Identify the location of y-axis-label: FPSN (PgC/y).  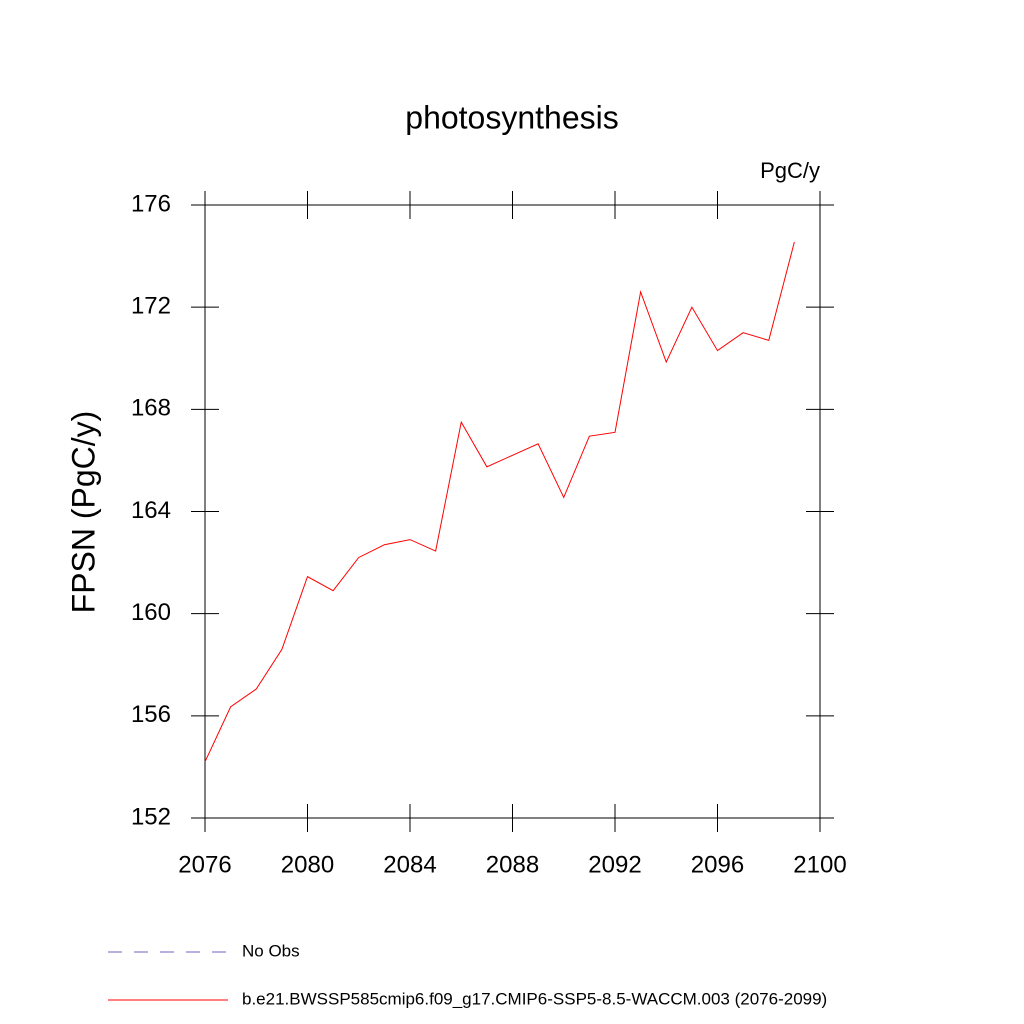
(83, 512).